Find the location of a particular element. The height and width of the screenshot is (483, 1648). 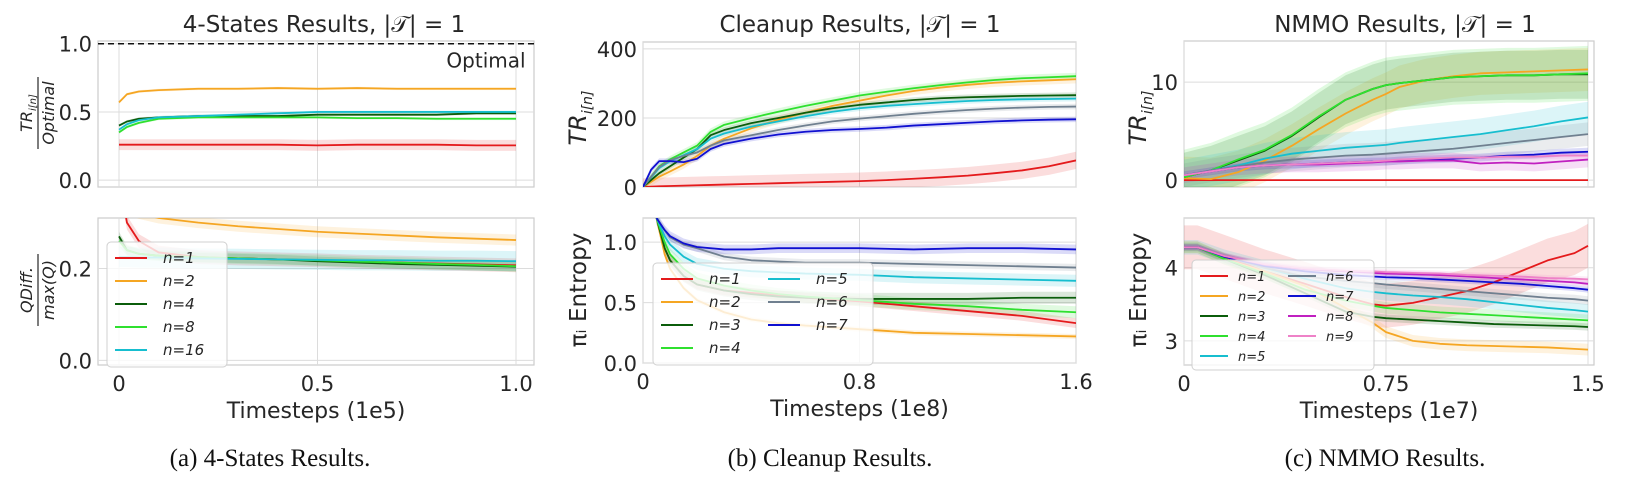

legend-item: n=16 is located at coordinates (159, 350).